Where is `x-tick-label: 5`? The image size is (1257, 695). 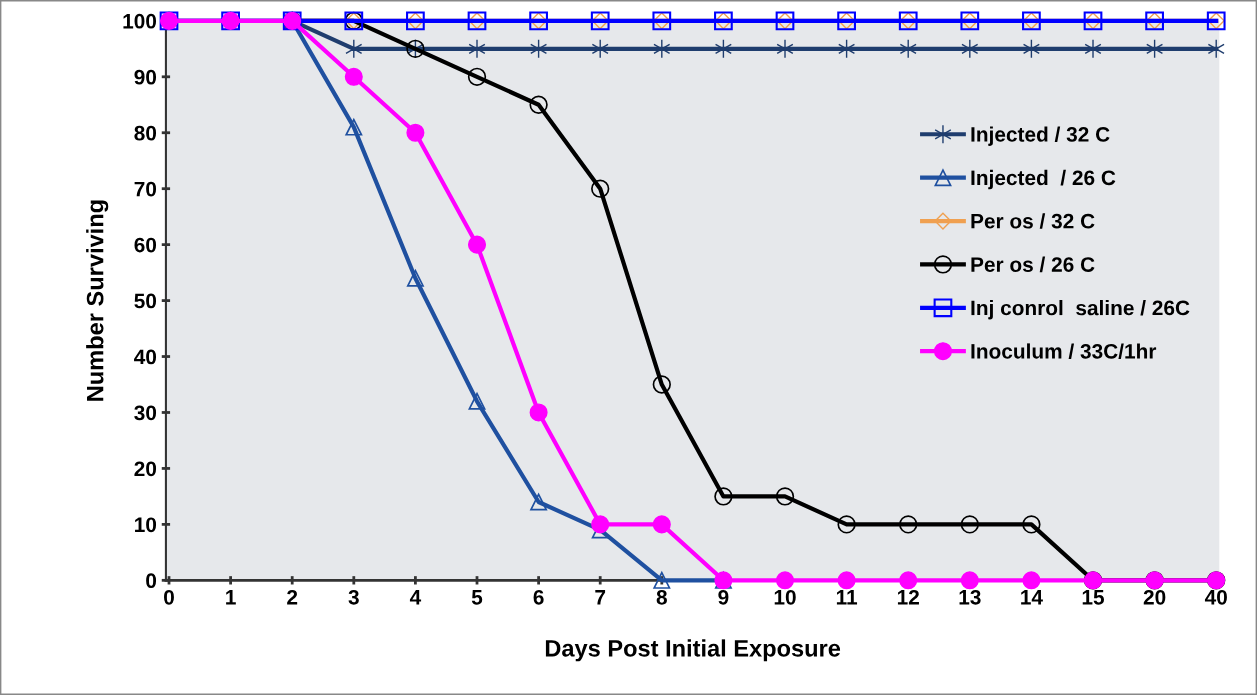
x-tick-label: 5 is located at coordinates (477, 597).